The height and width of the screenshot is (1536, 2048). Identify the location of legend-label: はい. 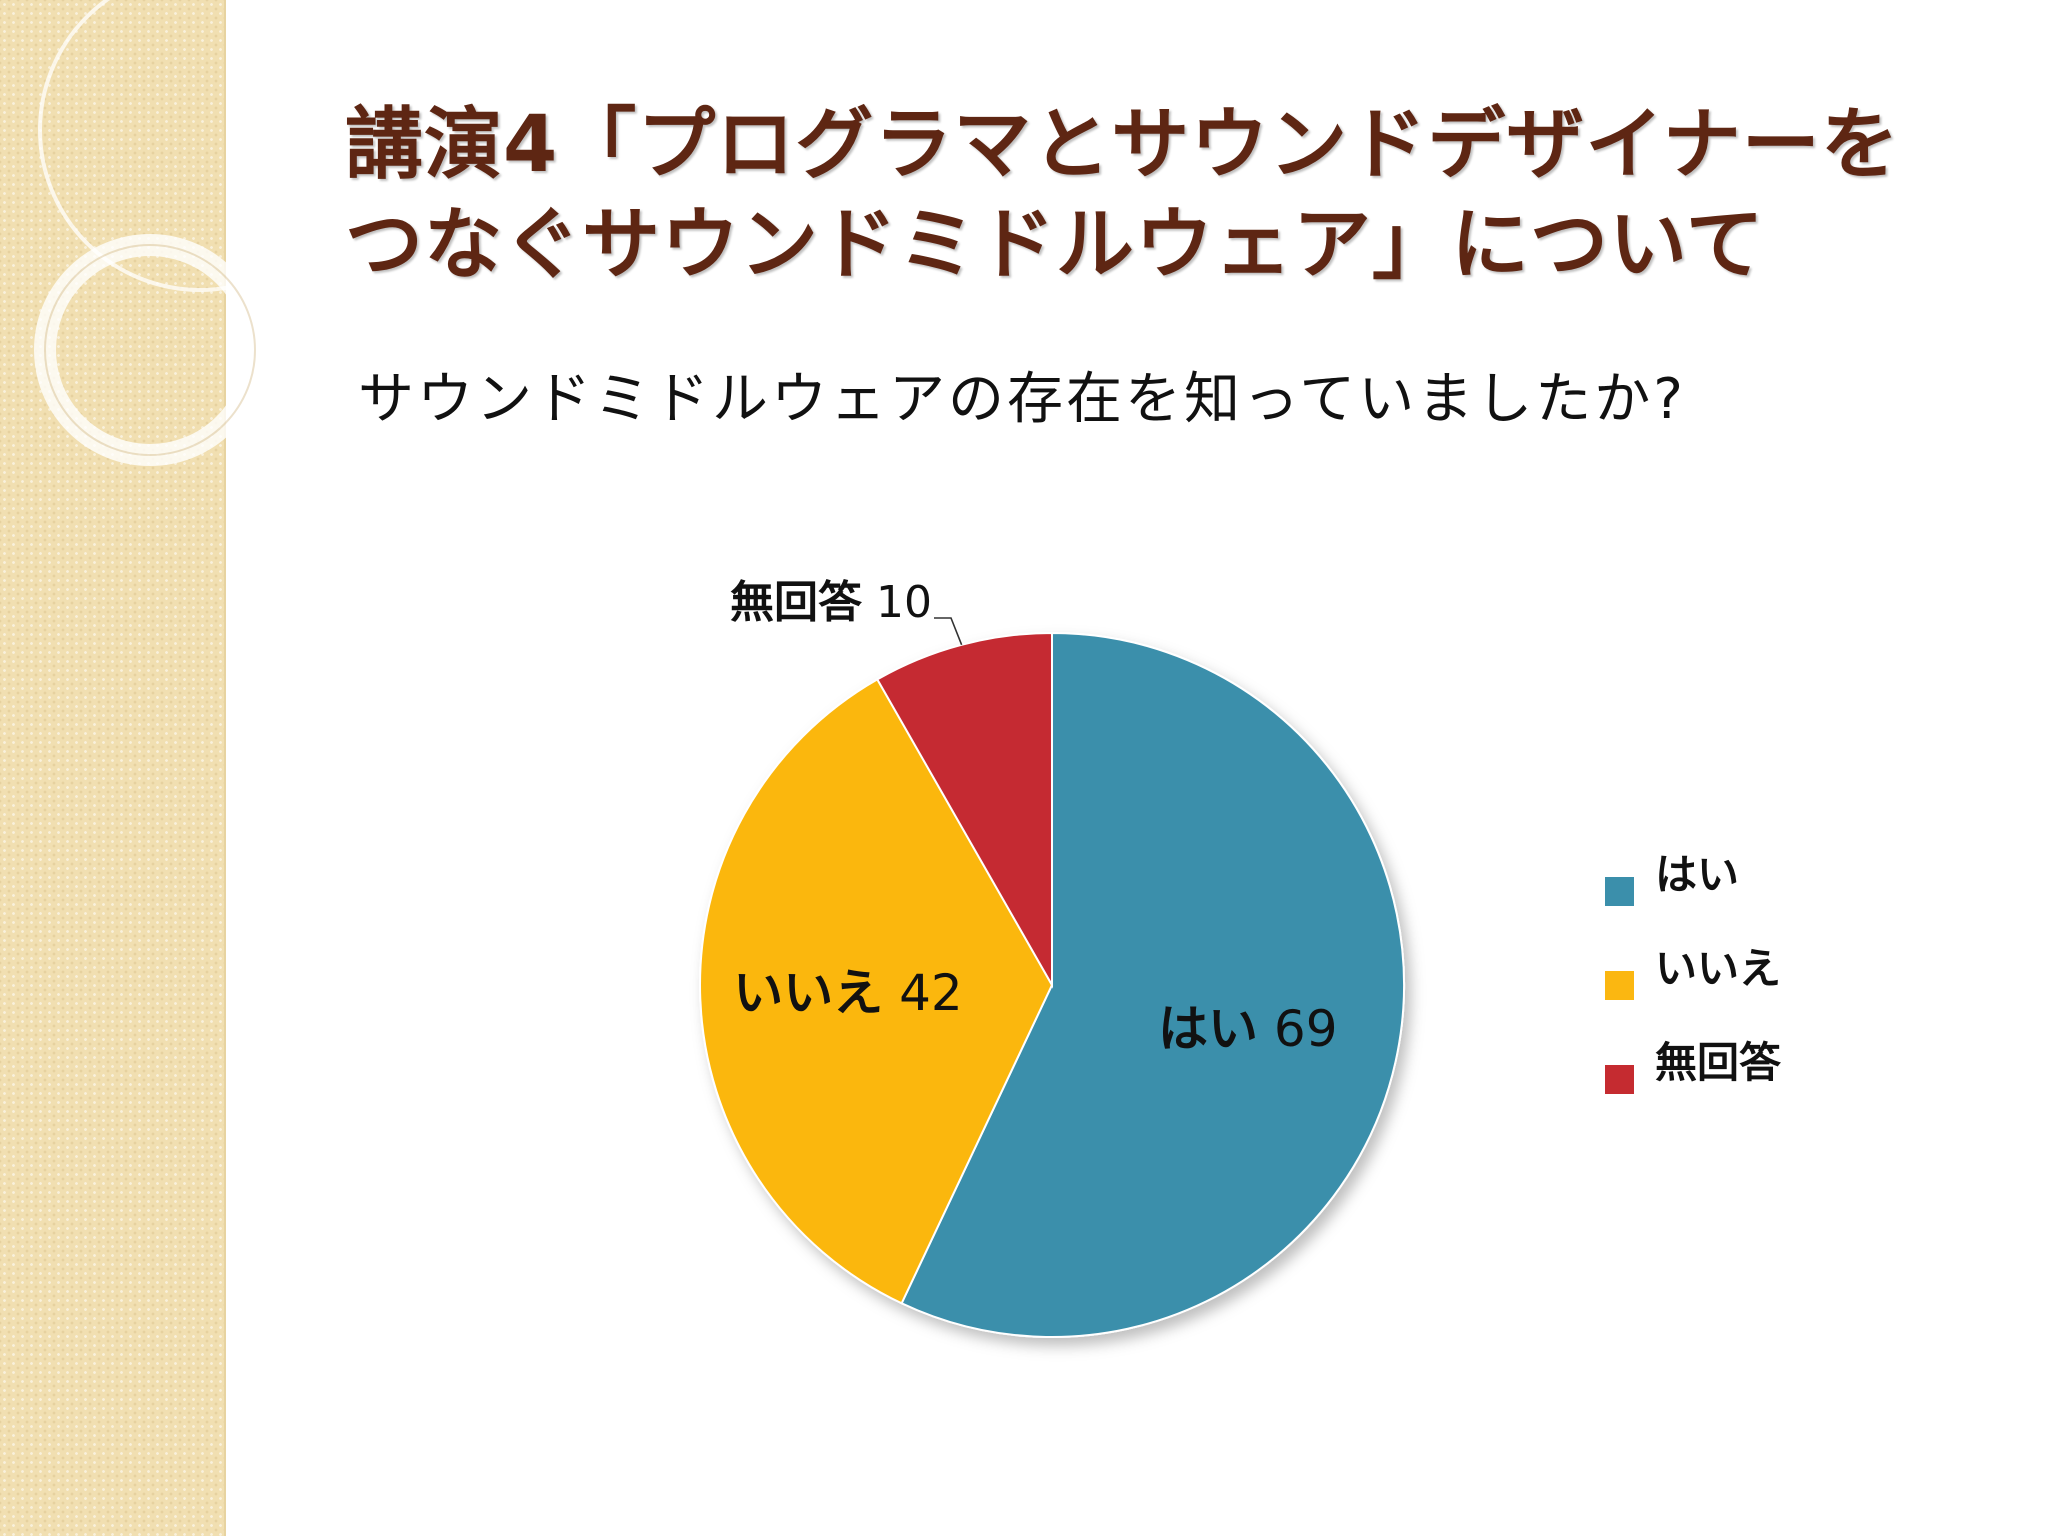
(1697, 874).